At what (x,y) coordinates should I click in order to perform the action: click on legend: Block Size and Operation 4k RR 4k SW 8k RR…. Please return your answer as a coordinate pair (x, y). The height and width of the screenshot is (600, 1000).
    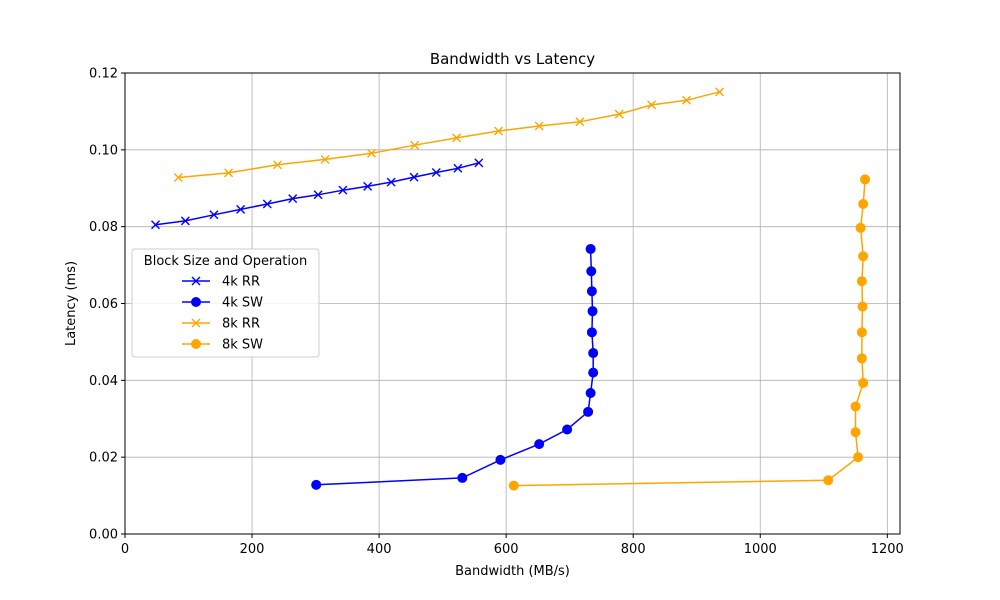
    Looking at the image, I should click on (225, 303).